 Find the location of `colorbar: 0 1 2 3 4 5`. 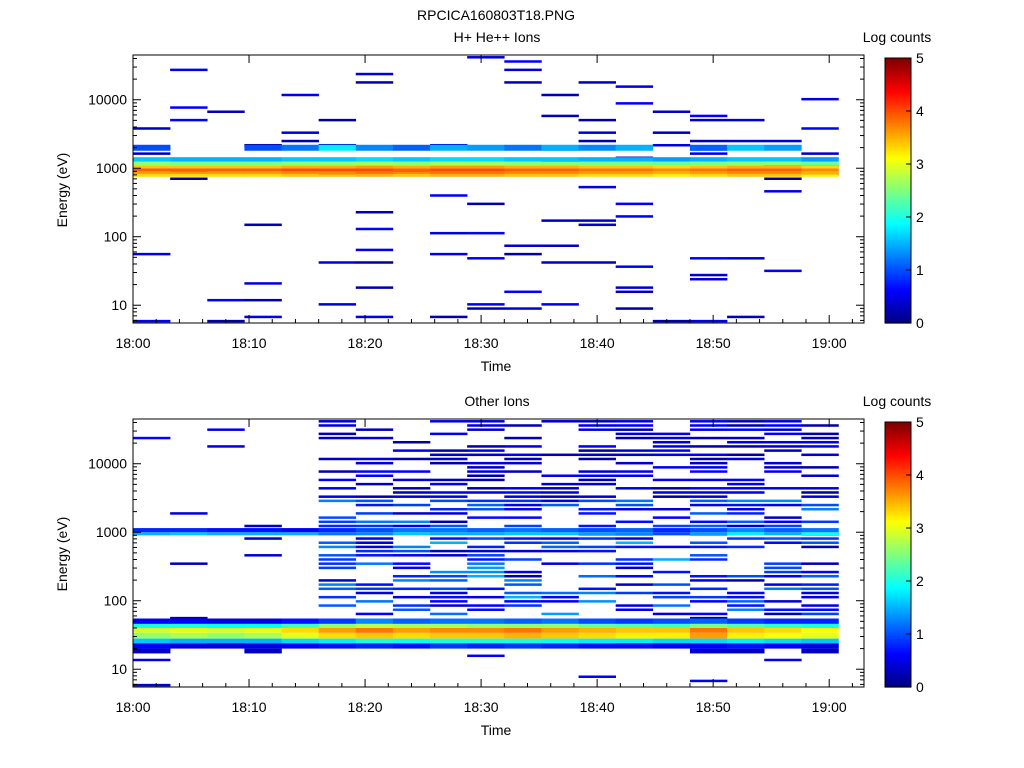

colorbar: 0 1 2 3 4 5 is located at coordinates (904, 190).